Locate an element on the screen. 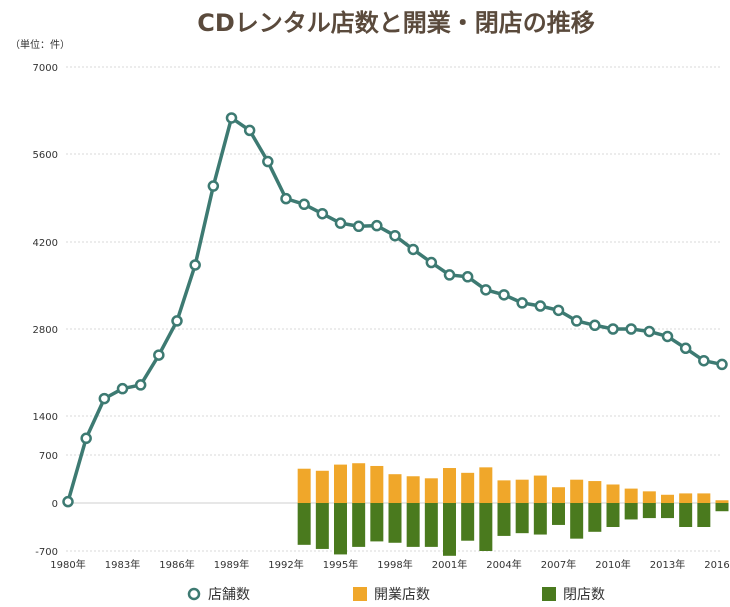  y-tick-label: 1400 is located at coordinates (45, 417).